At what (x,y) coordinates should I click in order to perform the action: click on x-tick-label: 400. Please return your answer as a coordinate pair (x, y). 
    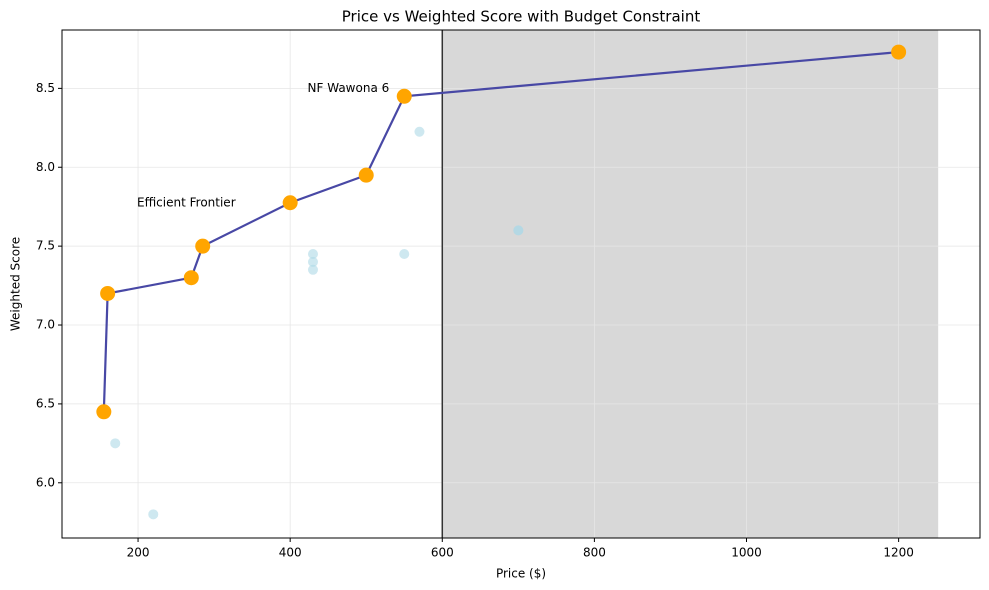
    Looking at the image, I should click on (290, 553).